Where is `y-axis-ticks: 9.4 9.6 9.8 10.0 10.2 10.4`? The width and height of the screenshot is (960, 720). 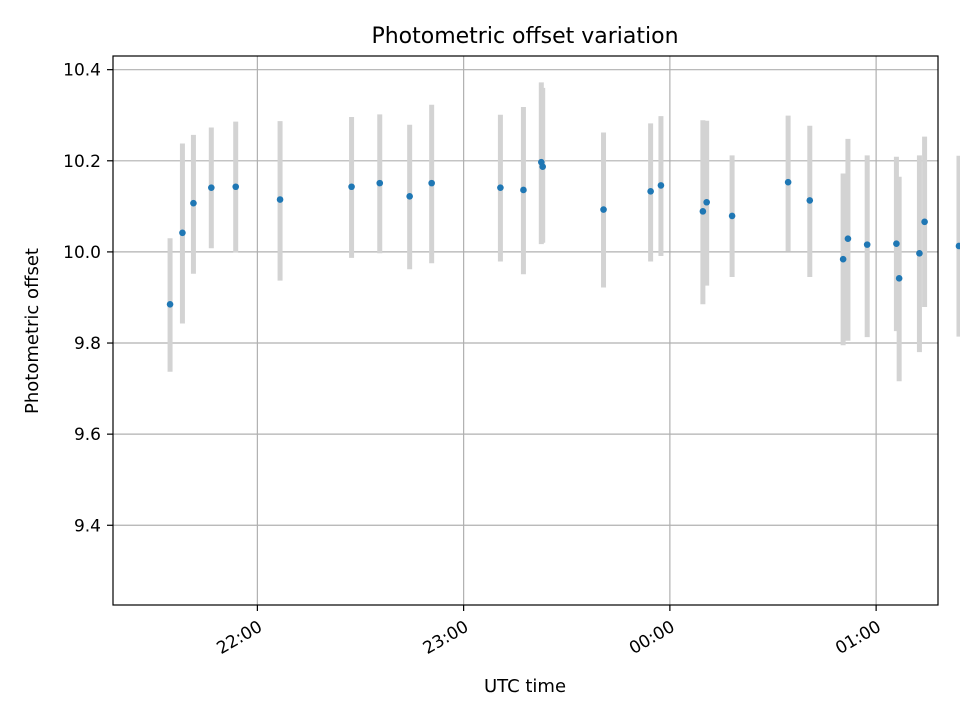 y-axis-ticks: 9.4 9.6 9.8 10.0 10.2 10.4 is located at coordinates (88, 298).